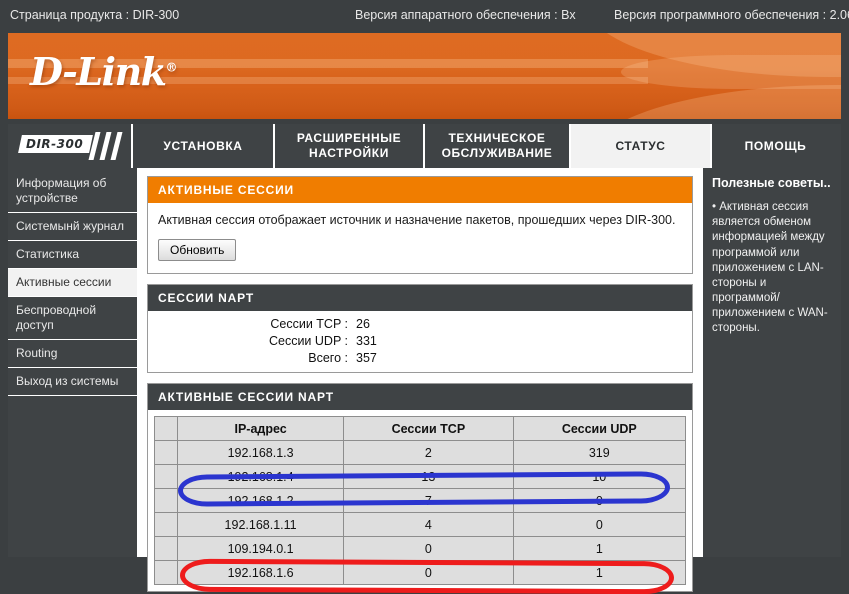 Image resolution: width=849 pixels, height=594 pixels. Describe the element at coordinates (260, 452) in the screenshot. I see `cell-ip: 192.168.1.3` at that location.